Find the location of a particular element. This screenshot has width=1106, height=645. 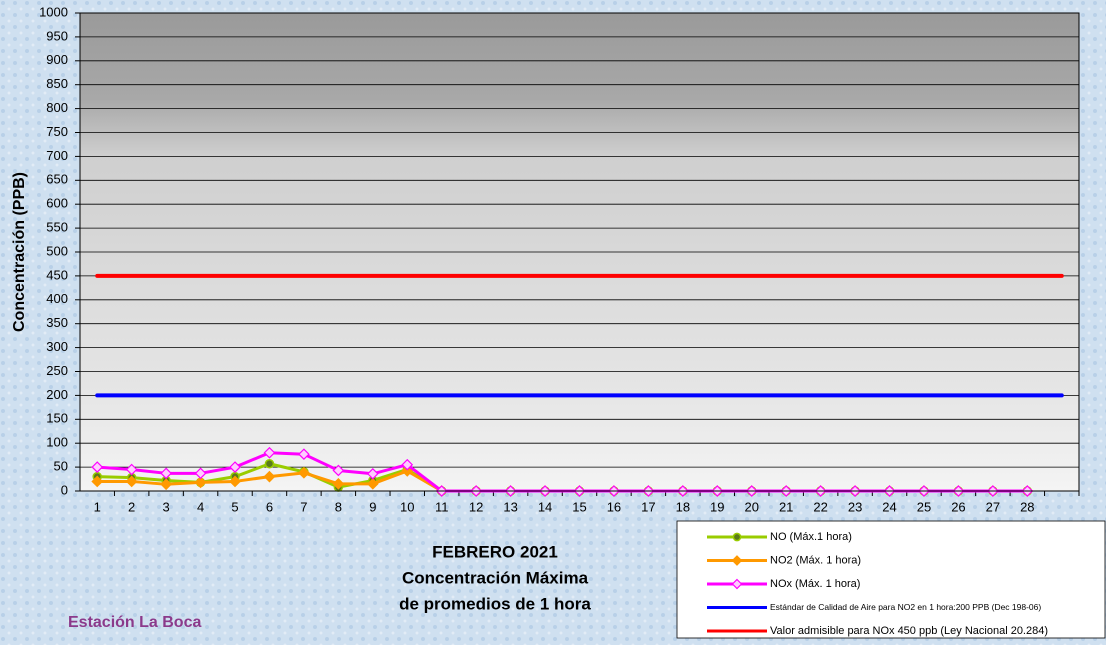

x-tick-label: 24 is located at coordinates (889, 506).